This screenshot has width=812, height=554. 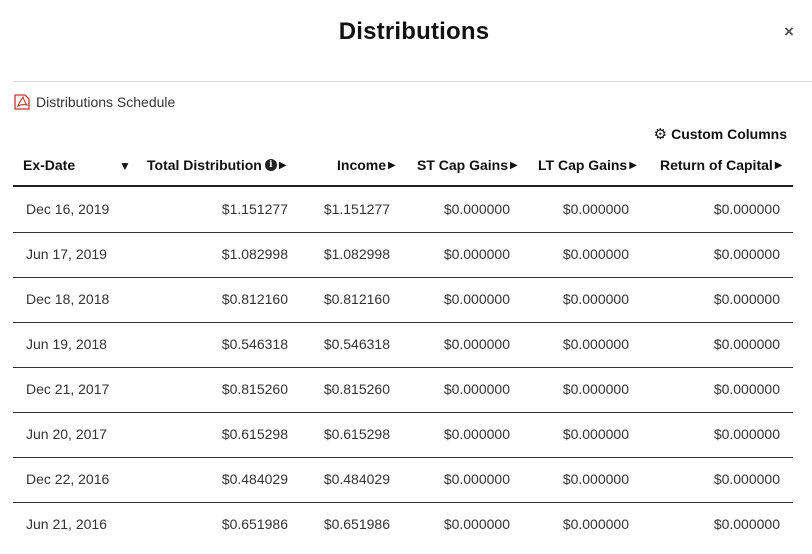 I want to click on custom-columns-button: ⚙ Custom Columns, so click(x=720, y=134).